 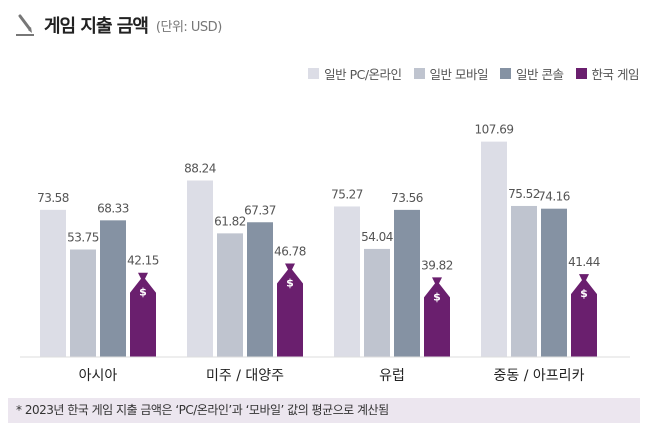 What do you see at coordinates (524, 194) in the screenshot?
I see `data-label: 75.52` at bounding box center [524, 194].